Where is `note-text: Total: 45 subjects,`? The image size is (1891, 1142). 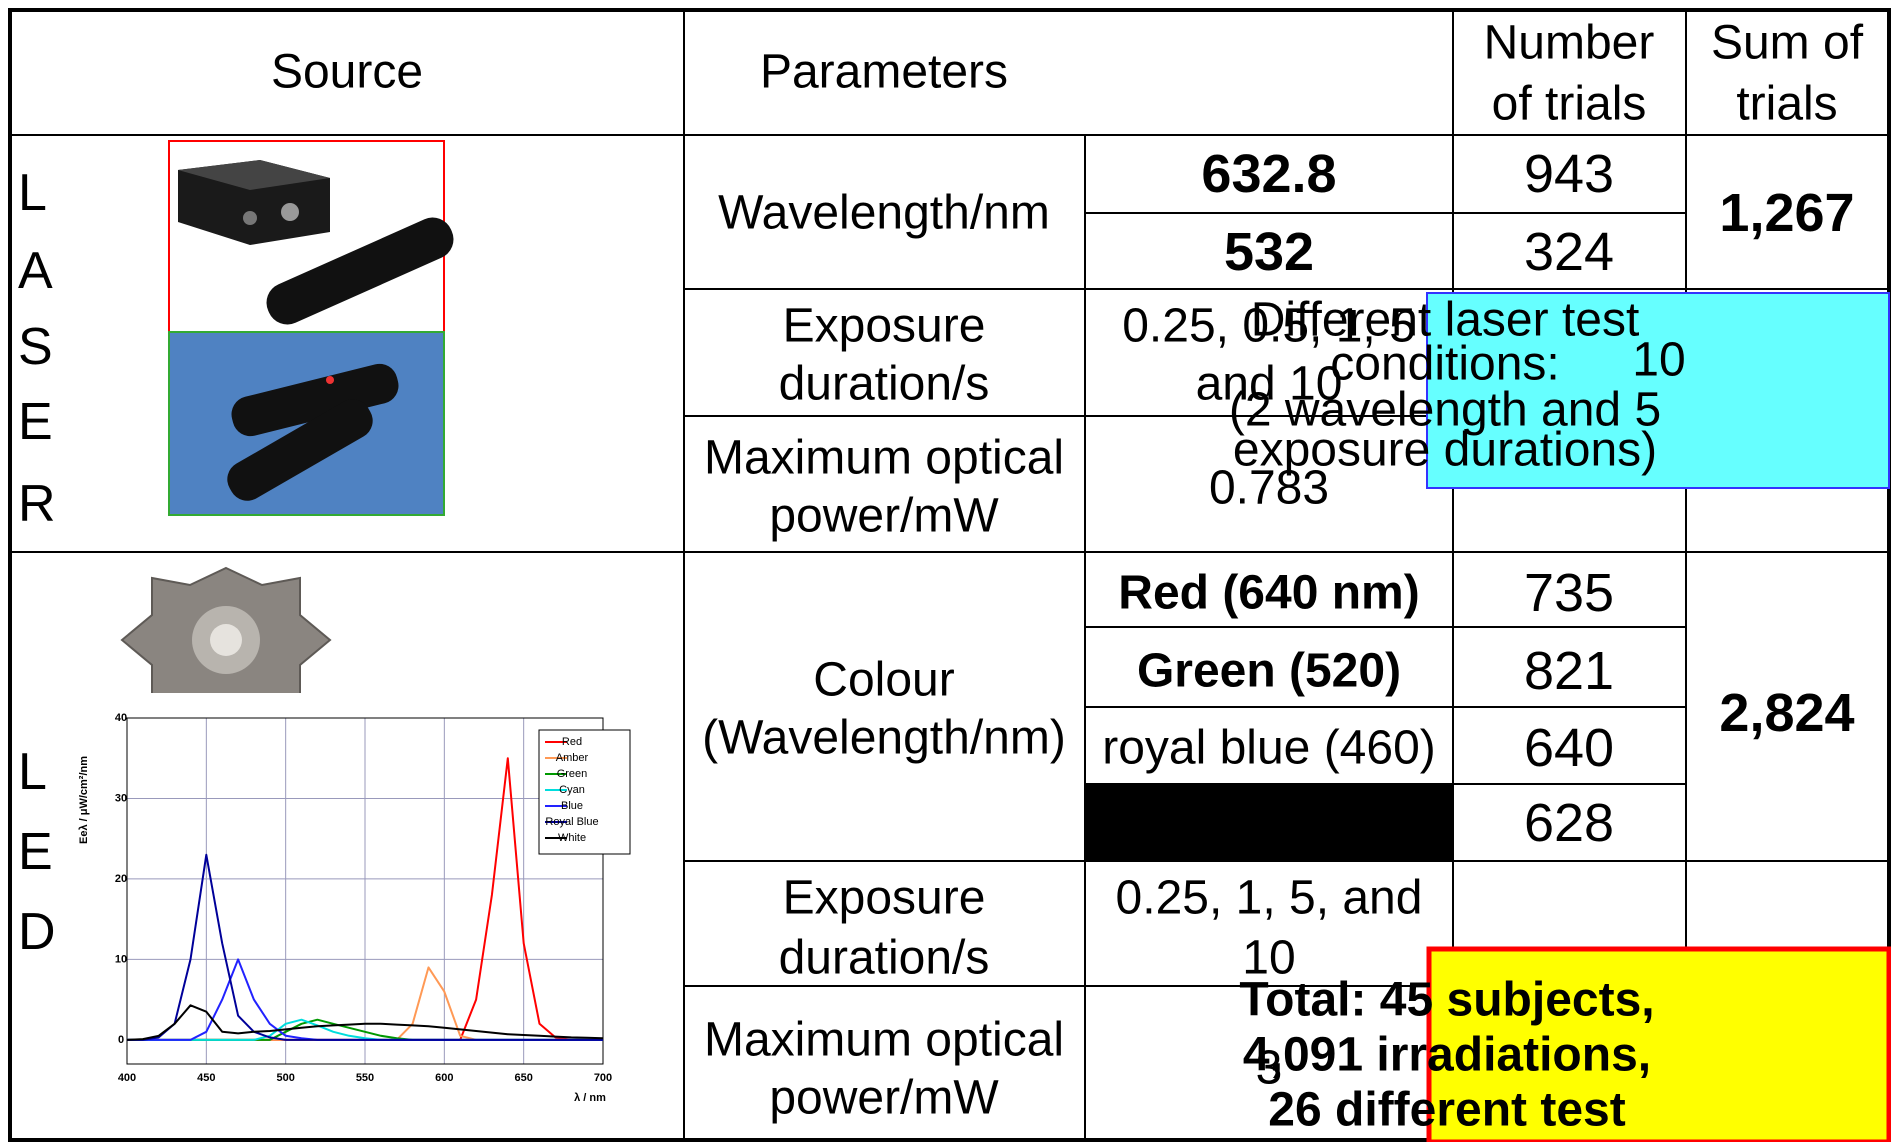
note-text: Total: 45 subjects, is located at coordinates (1446, 1000).